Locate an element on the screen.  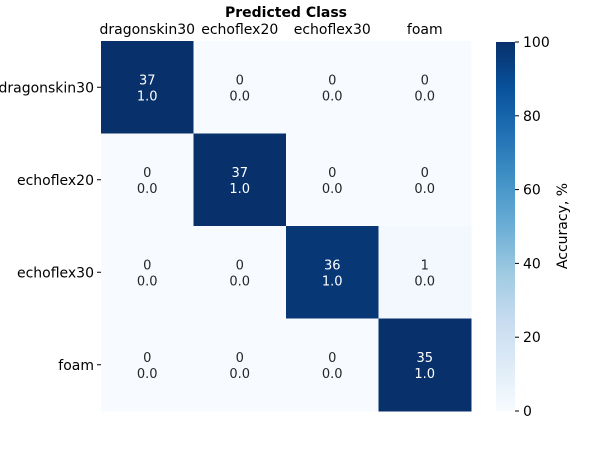
colorbar-tick-label: 40 is located at coordinates (532, 264).